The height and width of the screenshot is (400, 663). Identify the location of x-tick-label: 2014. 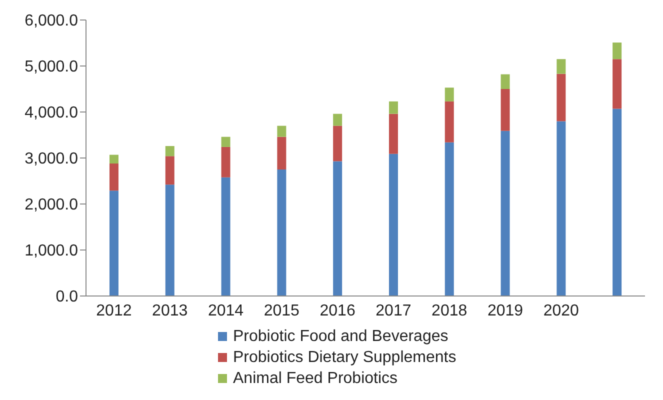
(226, 311).